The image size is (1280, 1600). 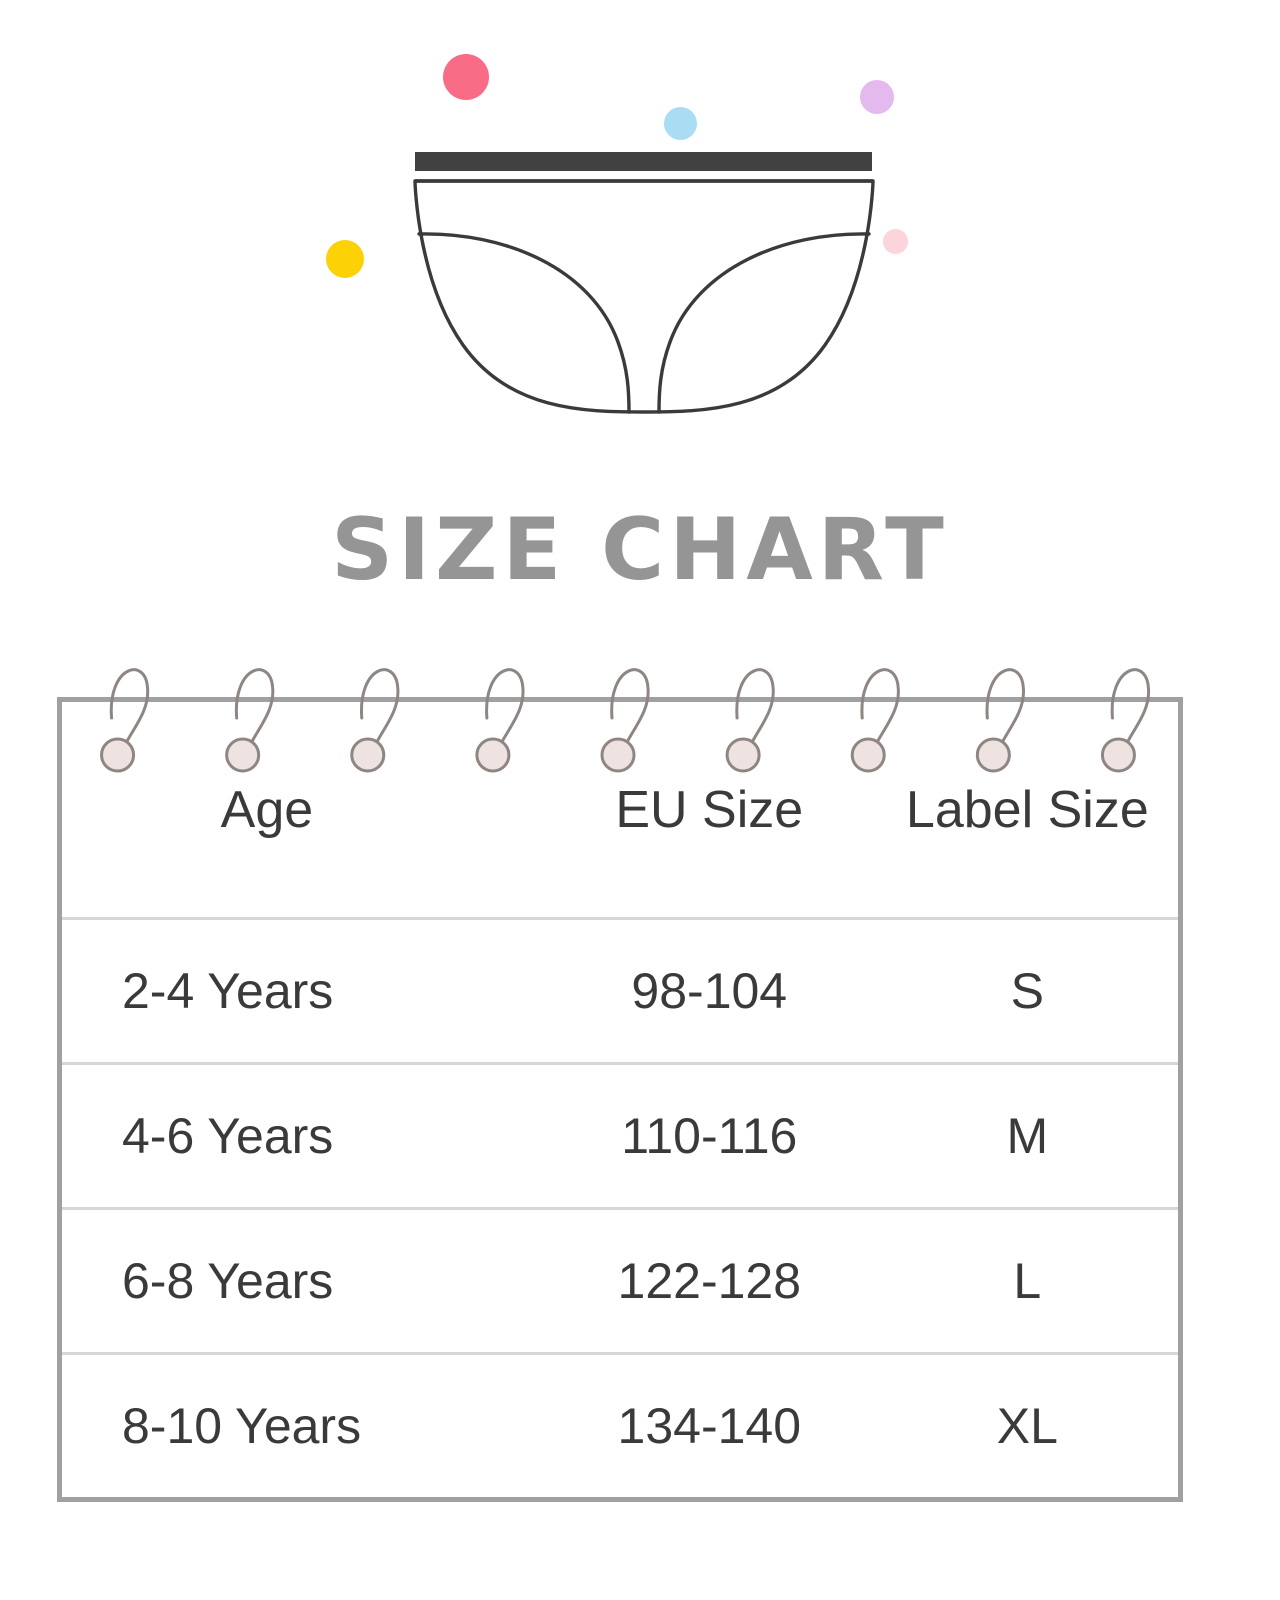 I want to click on table-row: 2-4 Years 98-104 S, so click(x=620, y=991).